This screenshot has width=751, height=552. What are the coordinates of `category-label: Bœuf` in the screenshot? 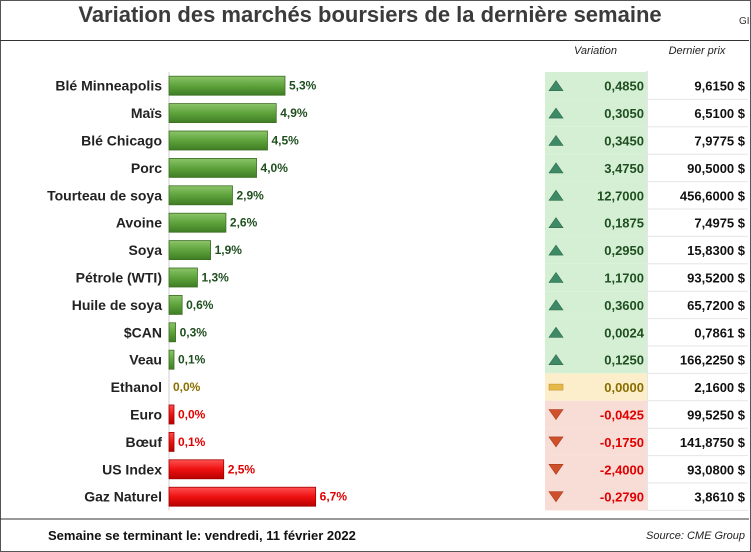 It's located at (143, 442).